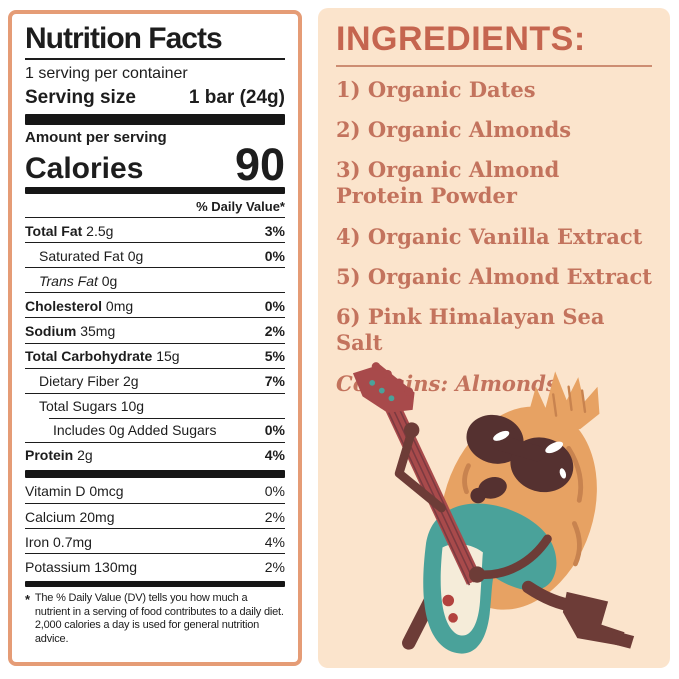 This screenshot has height=679, width=679. What do you see at coordinates (80, 97) in the screenshot?
I see `serving-size-label: Serving size` at bounding box center [80, 97].